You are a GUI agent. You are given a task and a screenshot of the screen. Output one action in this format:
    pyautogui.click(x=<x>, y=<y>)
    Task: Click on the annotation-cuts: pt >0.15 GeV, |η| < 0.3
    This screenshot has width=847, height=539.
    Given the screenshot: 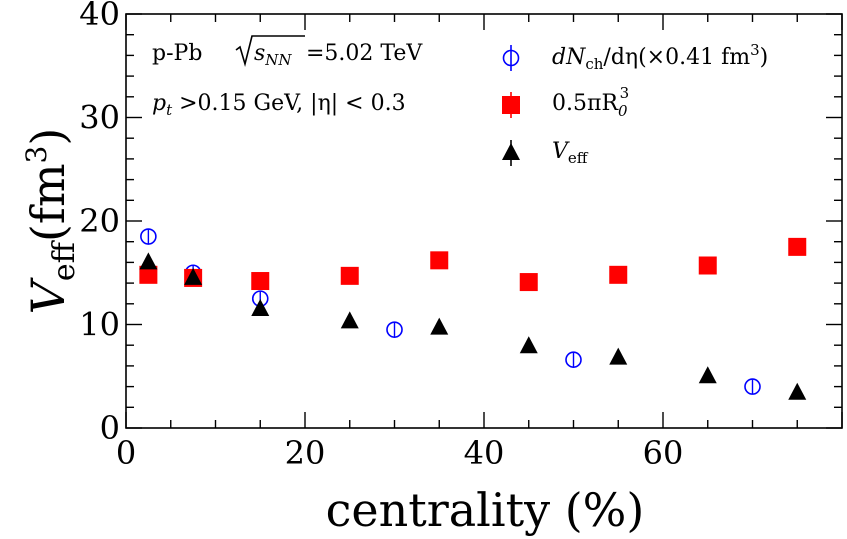 What is the action you would take?
    pyautogui.click(x=279, y=105)
    